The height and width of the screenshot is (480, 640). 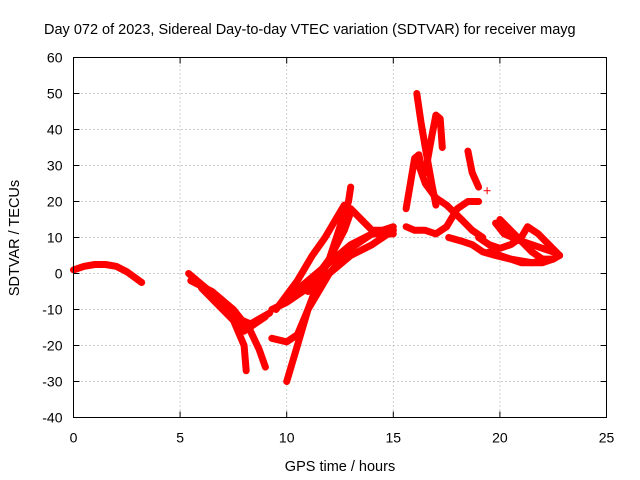 I want to click on y-axis-label: SDTVAR / TECUs, so click(x=15, y=238).